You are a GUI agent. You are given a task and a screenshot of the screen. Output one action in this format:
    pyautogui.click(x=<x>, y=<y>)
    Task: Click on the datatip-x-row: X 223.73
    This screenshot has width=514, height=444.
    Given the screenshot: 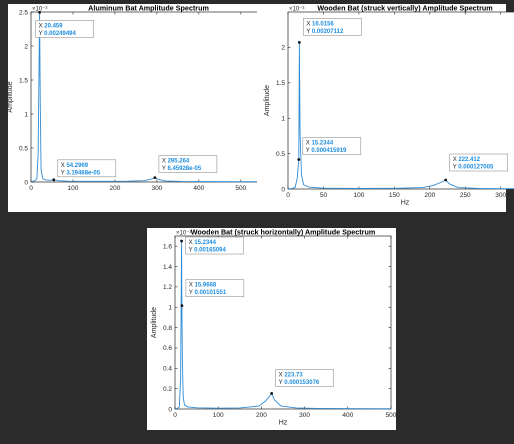 What is the action you would take?
    pyautogui.click(x=291, y=375)
    